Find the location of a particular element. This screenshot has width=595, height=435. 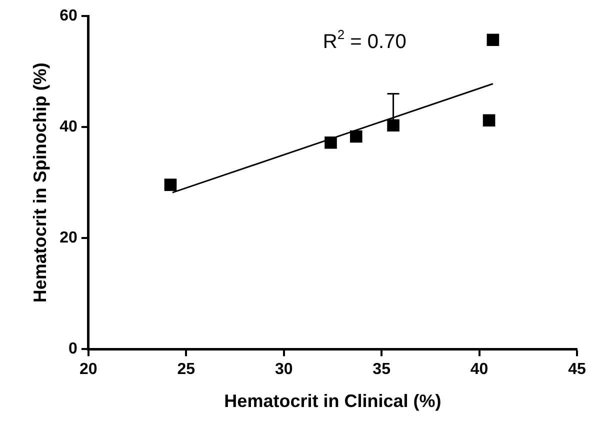

x-tick-label: 40 is located at coordinates (479, 369).